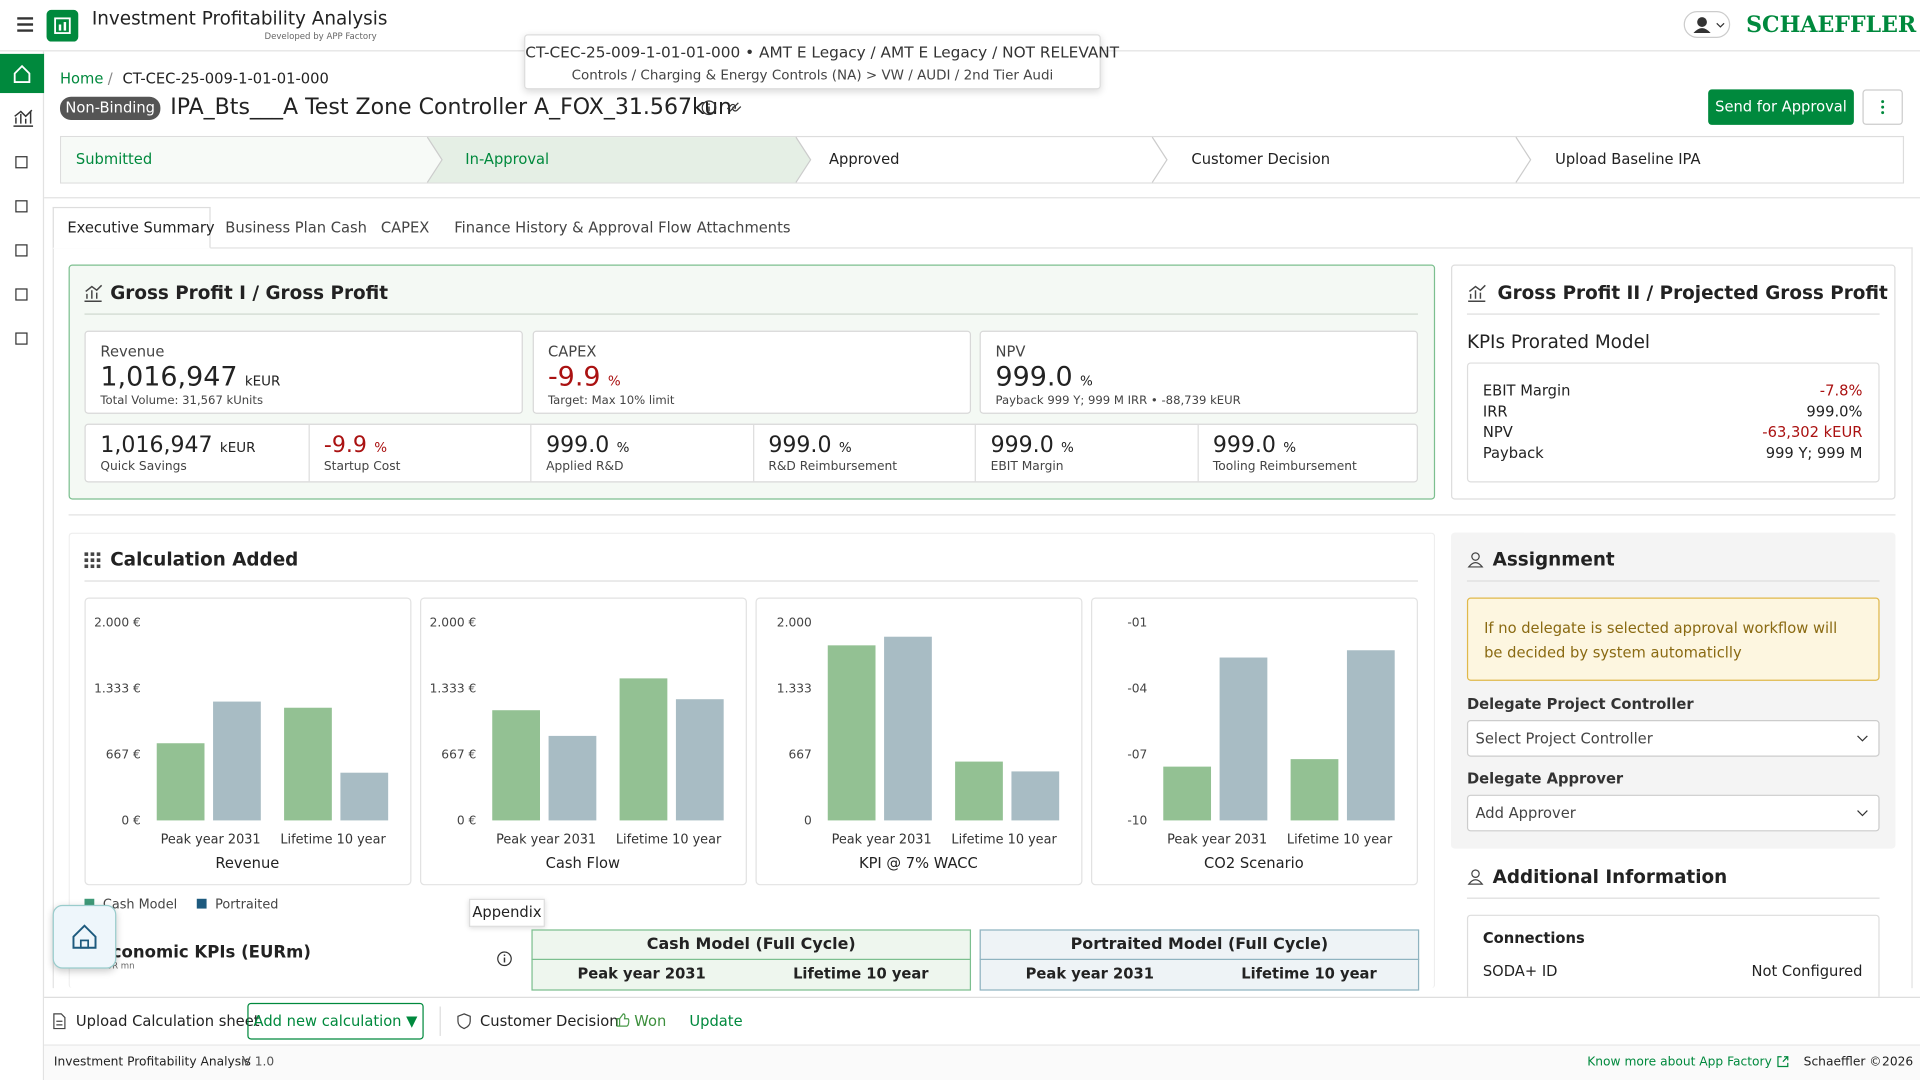 The image size is (1920, 1080). What do you see at coordinates (114, 159) in the screenshot?
I see `step: Submitted` at bounding box center [114, 159].